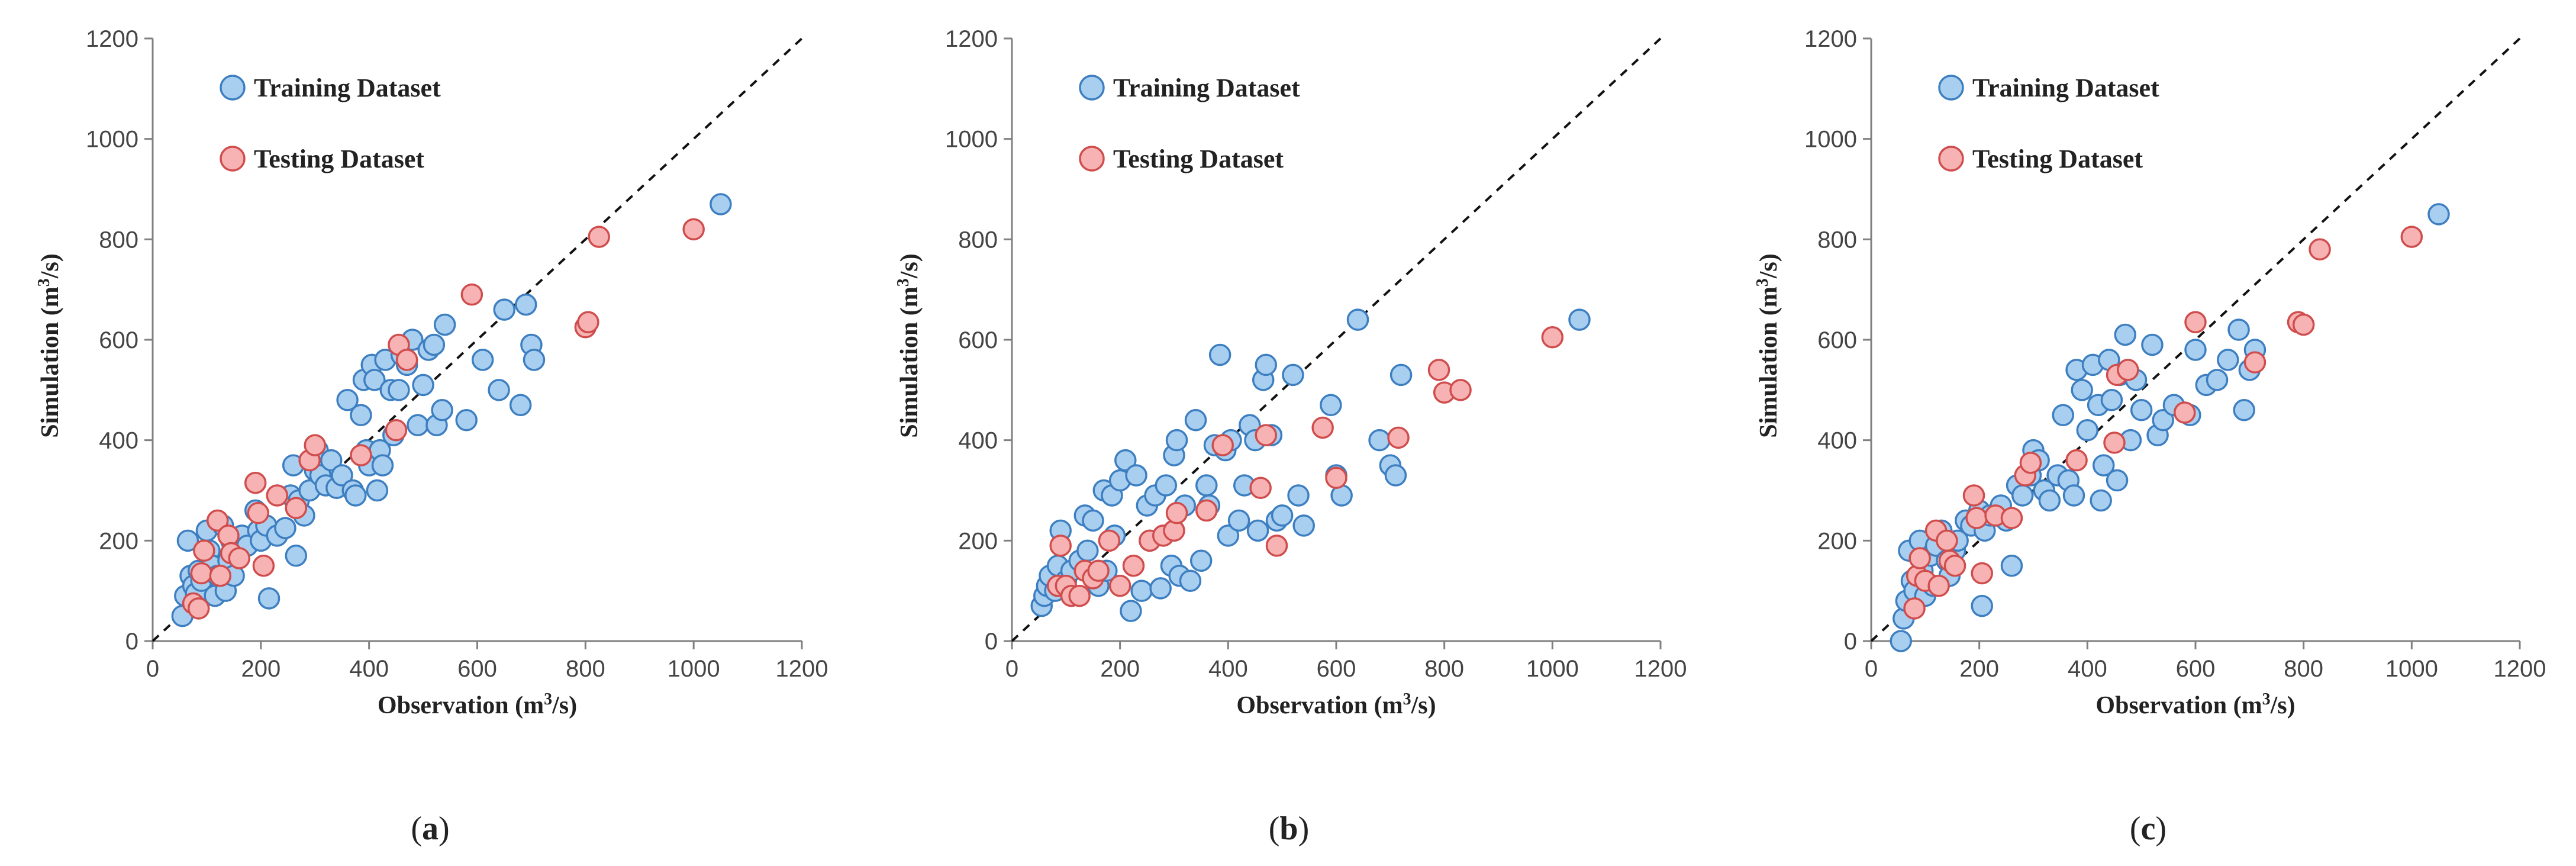 This screenshot has height=866, width=2576. I want to click on y-axis-title: Simulation (m3/s), so click(909, 345).